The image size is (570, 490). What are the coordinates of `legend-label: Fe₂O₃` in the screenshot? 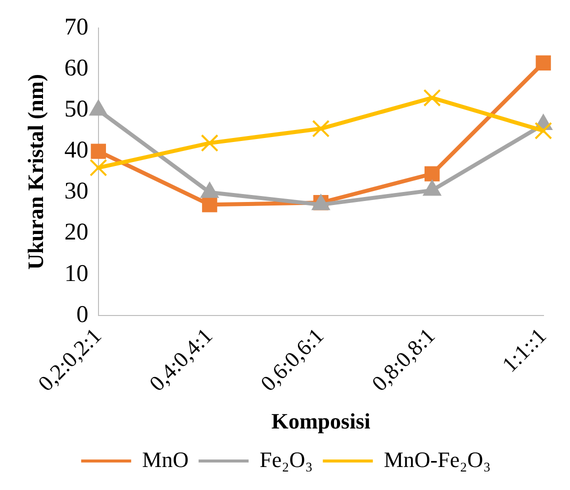 It's located at (286, 459).